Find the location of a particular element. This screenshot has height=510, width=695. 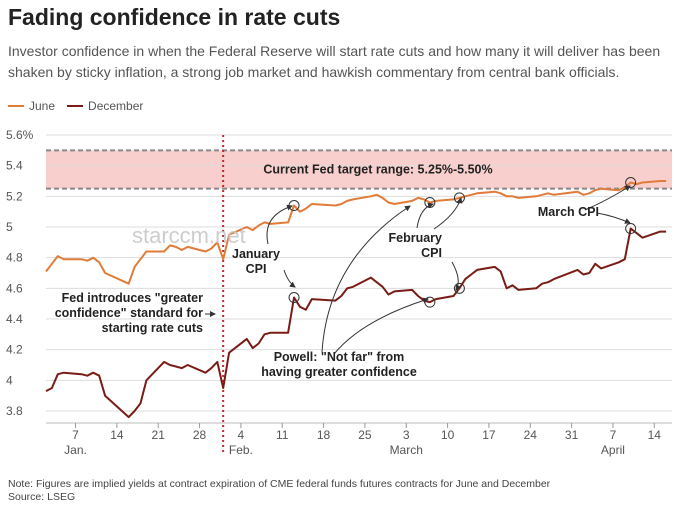

target-range-label: Current Fed target range: 5.25%-5.50% is located at coordinates (377, 170).